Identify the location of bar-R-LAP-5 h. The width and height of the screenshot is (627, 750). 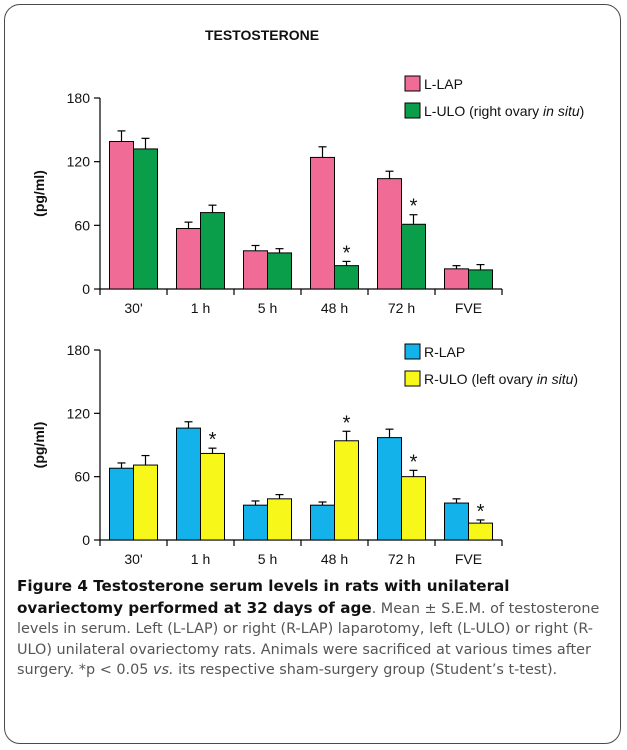
(255, 522).